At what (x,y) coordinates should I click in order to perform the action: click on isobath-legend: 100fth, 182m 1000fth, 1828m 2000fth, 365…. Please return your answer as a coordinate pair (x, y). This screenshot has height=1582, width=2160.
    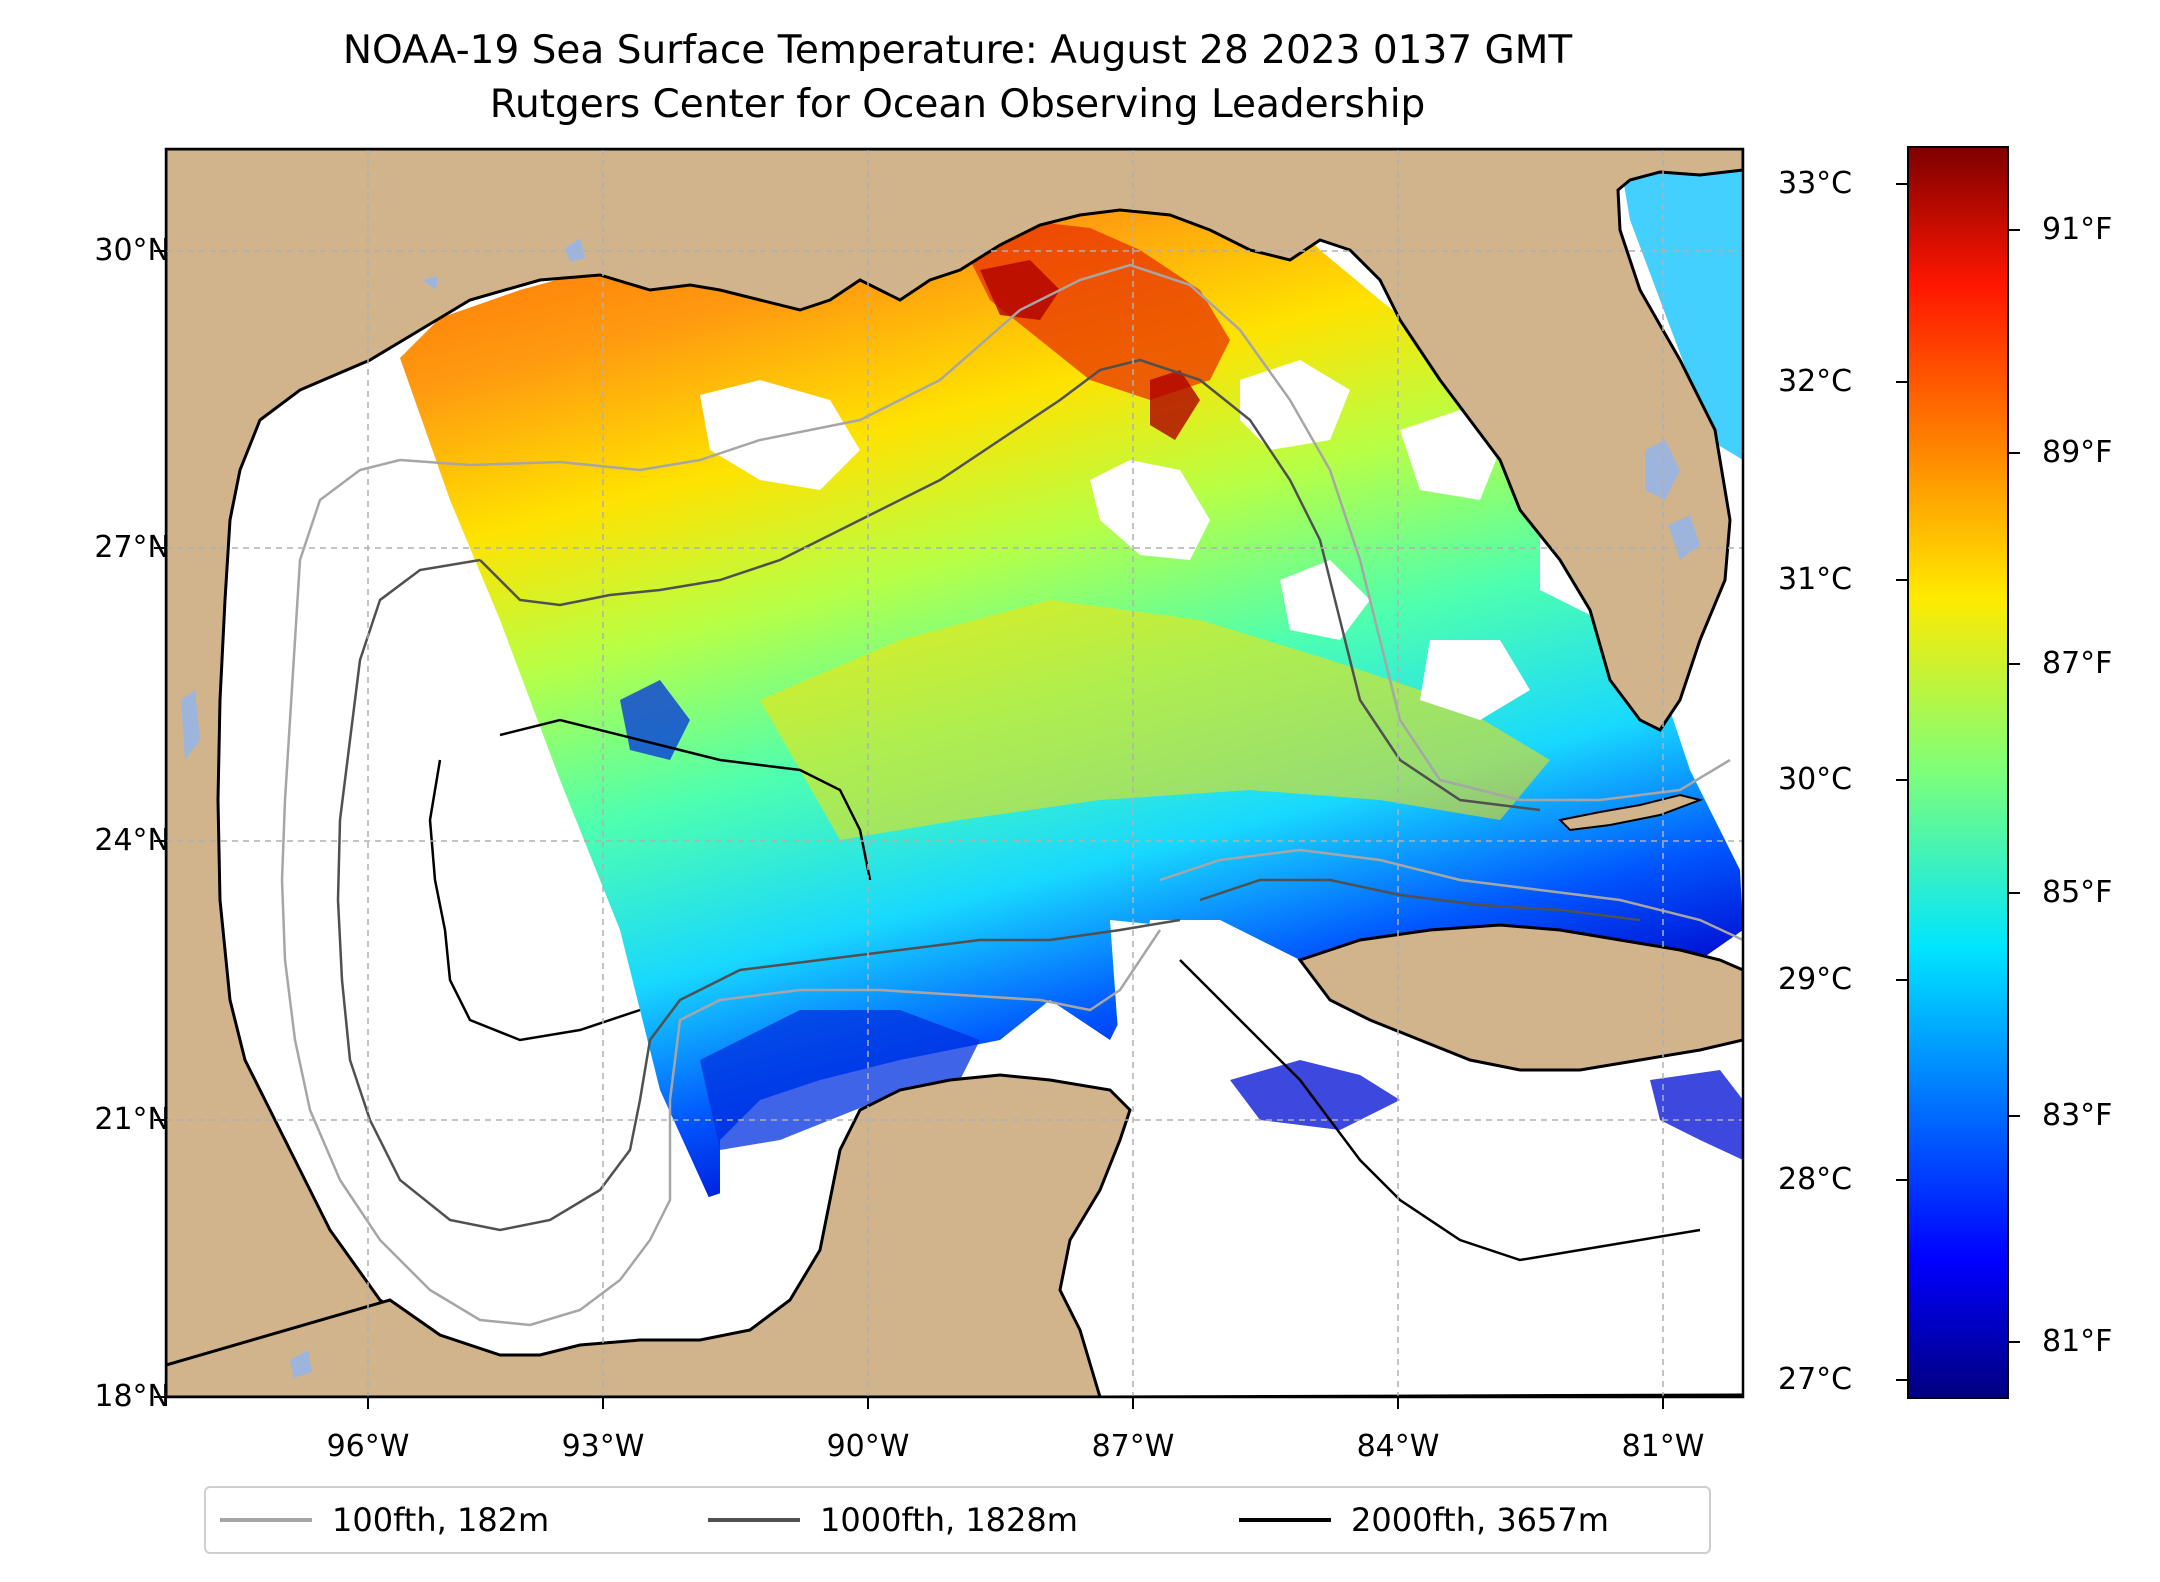
    Looking at the image, I should click on (957, 1520).